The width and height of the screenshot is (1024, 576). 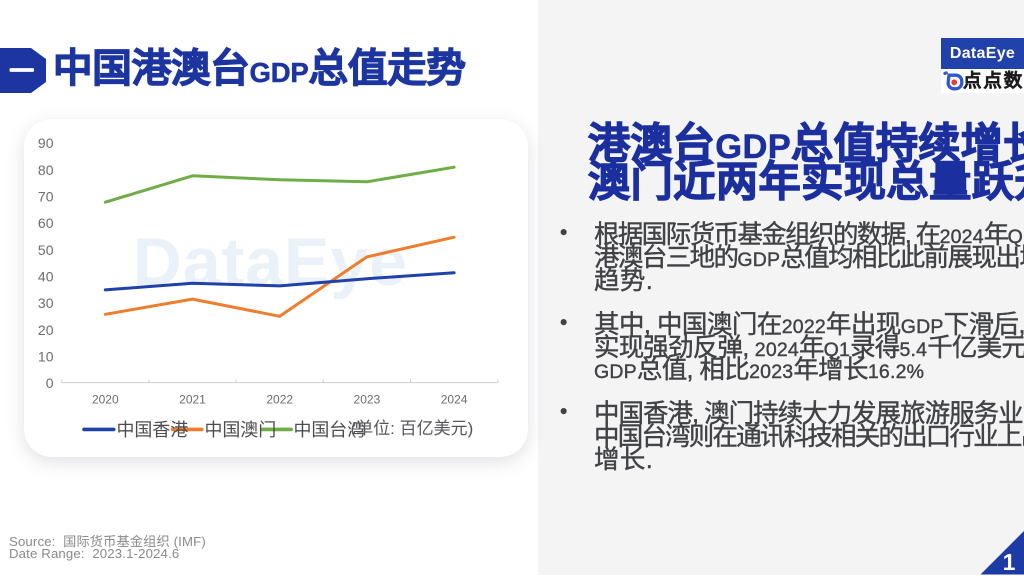 What do you see at coordinates (46, 276) in the screenshot?
I see `svg-text: 40` at bounding box center [46, 276].